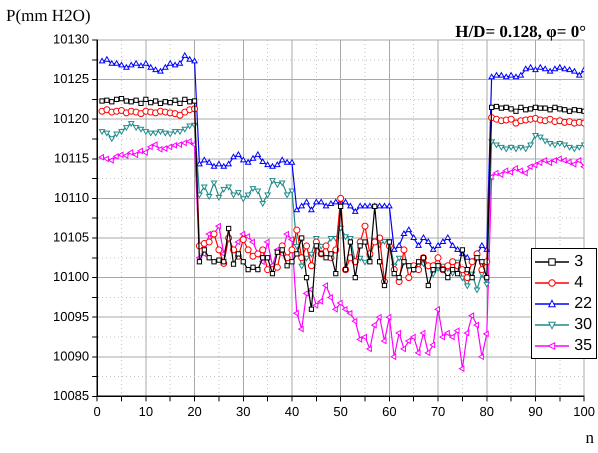  What do you see at coordinates (590, 438) in the screenshot?
I see `x-axis-title: n` at bounding box center [590, 438].